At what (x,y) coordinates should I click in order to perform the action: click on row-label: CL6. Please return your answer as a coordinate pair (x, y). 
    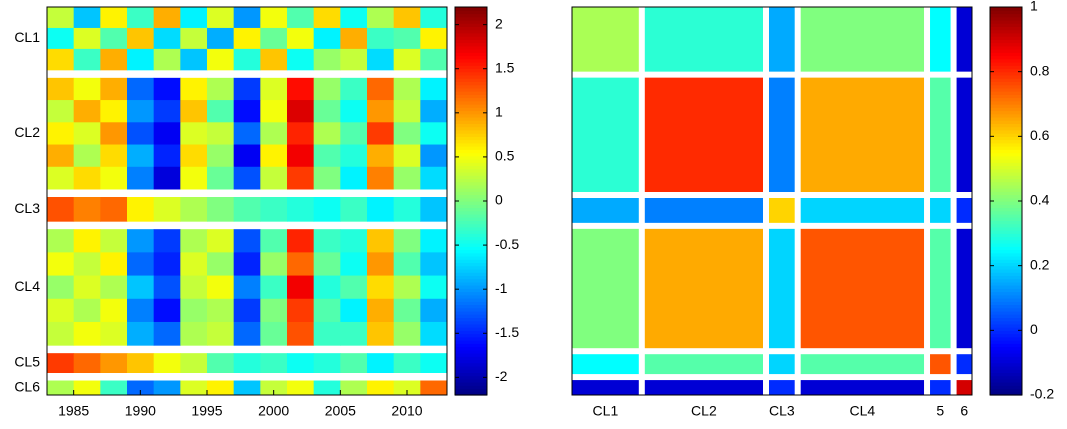
    Looking at the image, I should click on (27, 386).